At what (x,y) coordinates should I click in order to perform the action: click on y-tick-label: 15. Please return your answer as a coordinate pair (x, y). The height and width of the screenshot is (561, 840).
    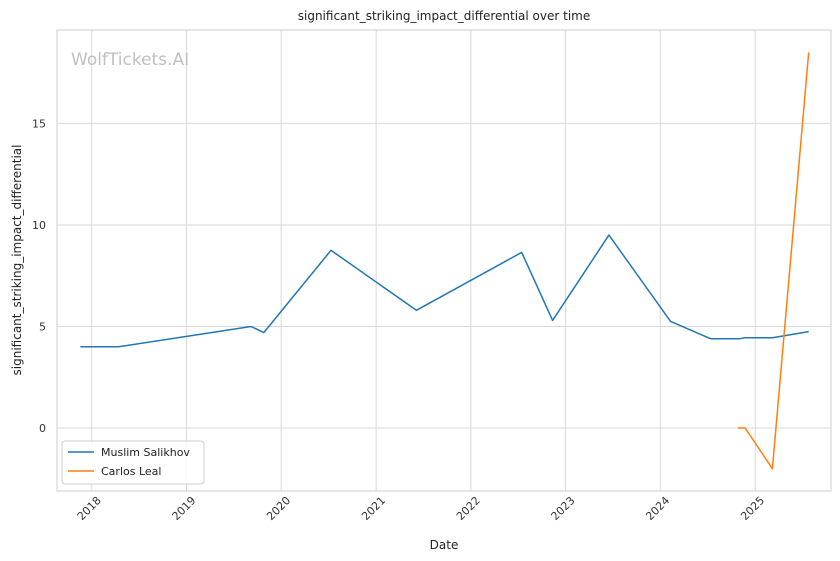
    Looking at the image, I should click on (39, 123).